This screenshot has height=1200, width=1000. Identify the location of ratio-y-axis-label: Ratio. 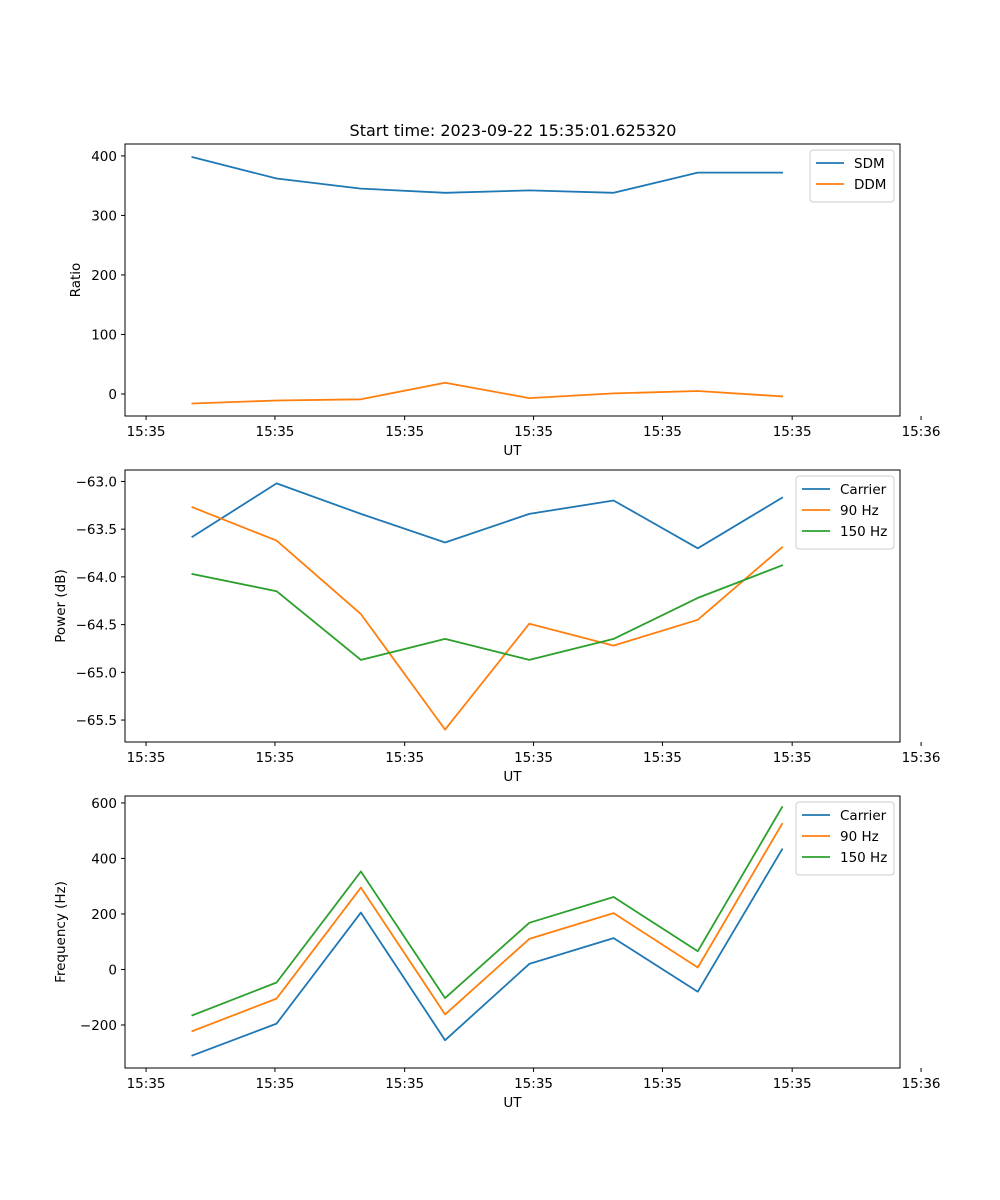
(76, 280).